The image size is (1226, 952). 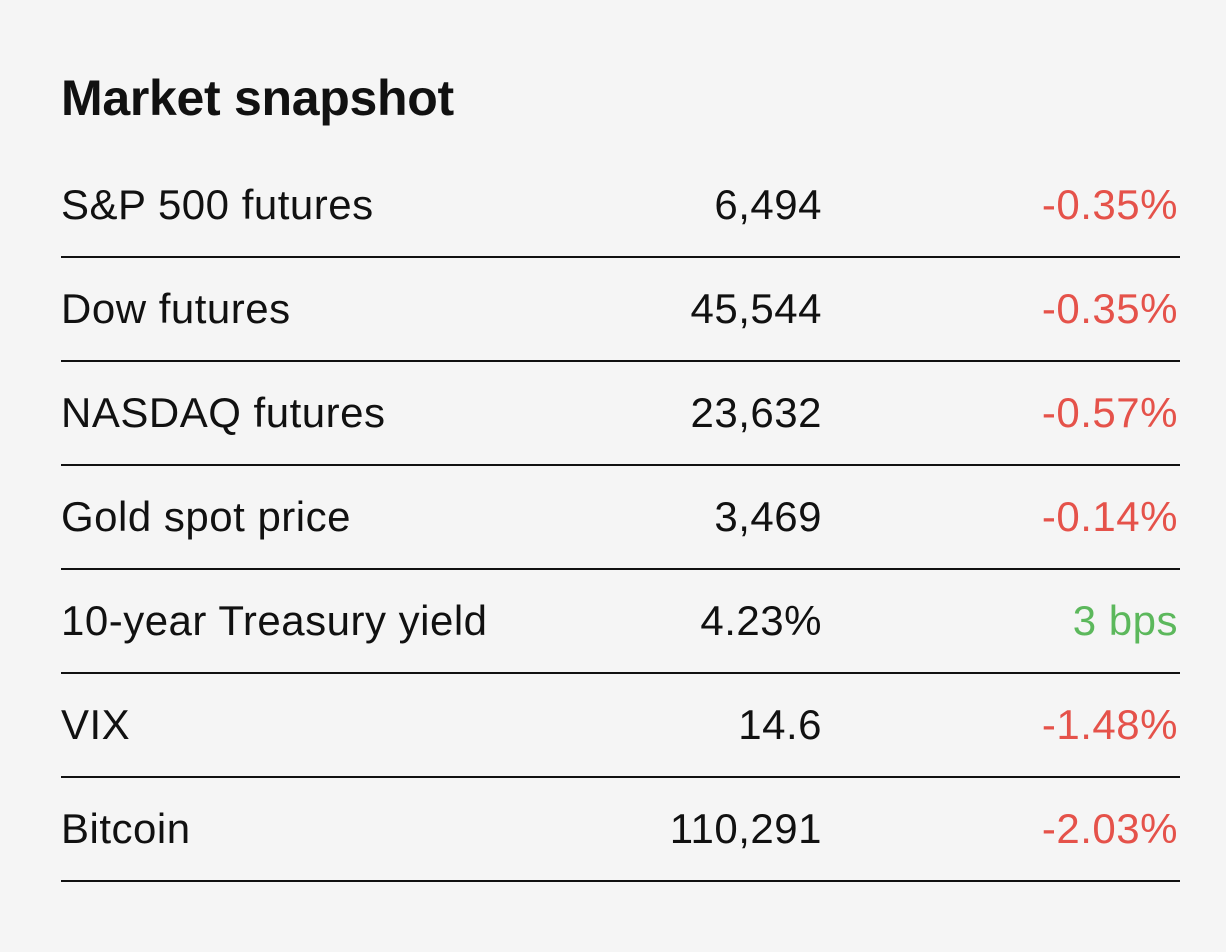 What do you see at coordinates (1125, 620) in the screenshot?
I see `row-change: 3 bps` at bounding box center [1125, 620].